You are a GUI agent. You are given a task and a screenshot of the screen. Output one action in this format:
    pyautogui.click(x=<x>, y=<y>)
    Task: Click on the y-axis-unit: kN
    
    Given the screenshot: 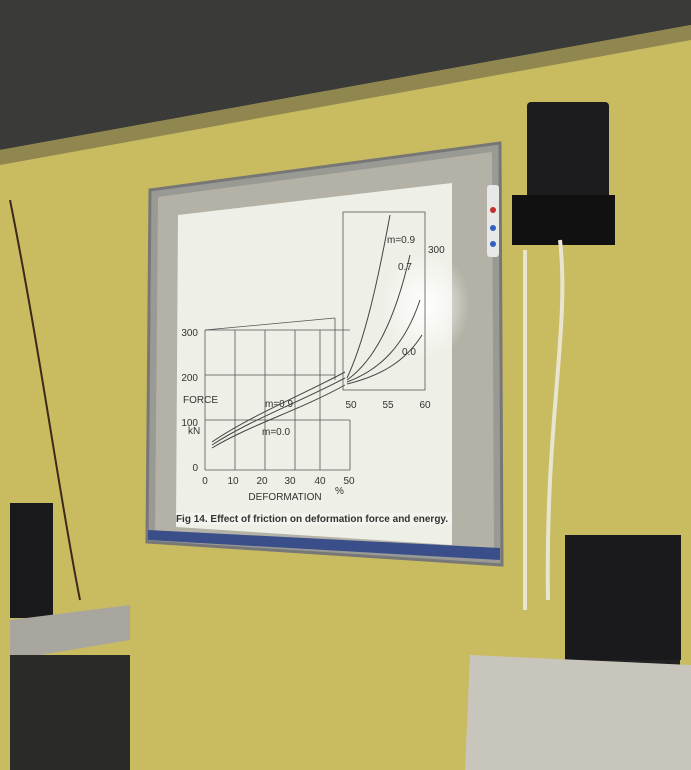 What is the action you would take?
    pyautogui.click(x=194, y=431)
    